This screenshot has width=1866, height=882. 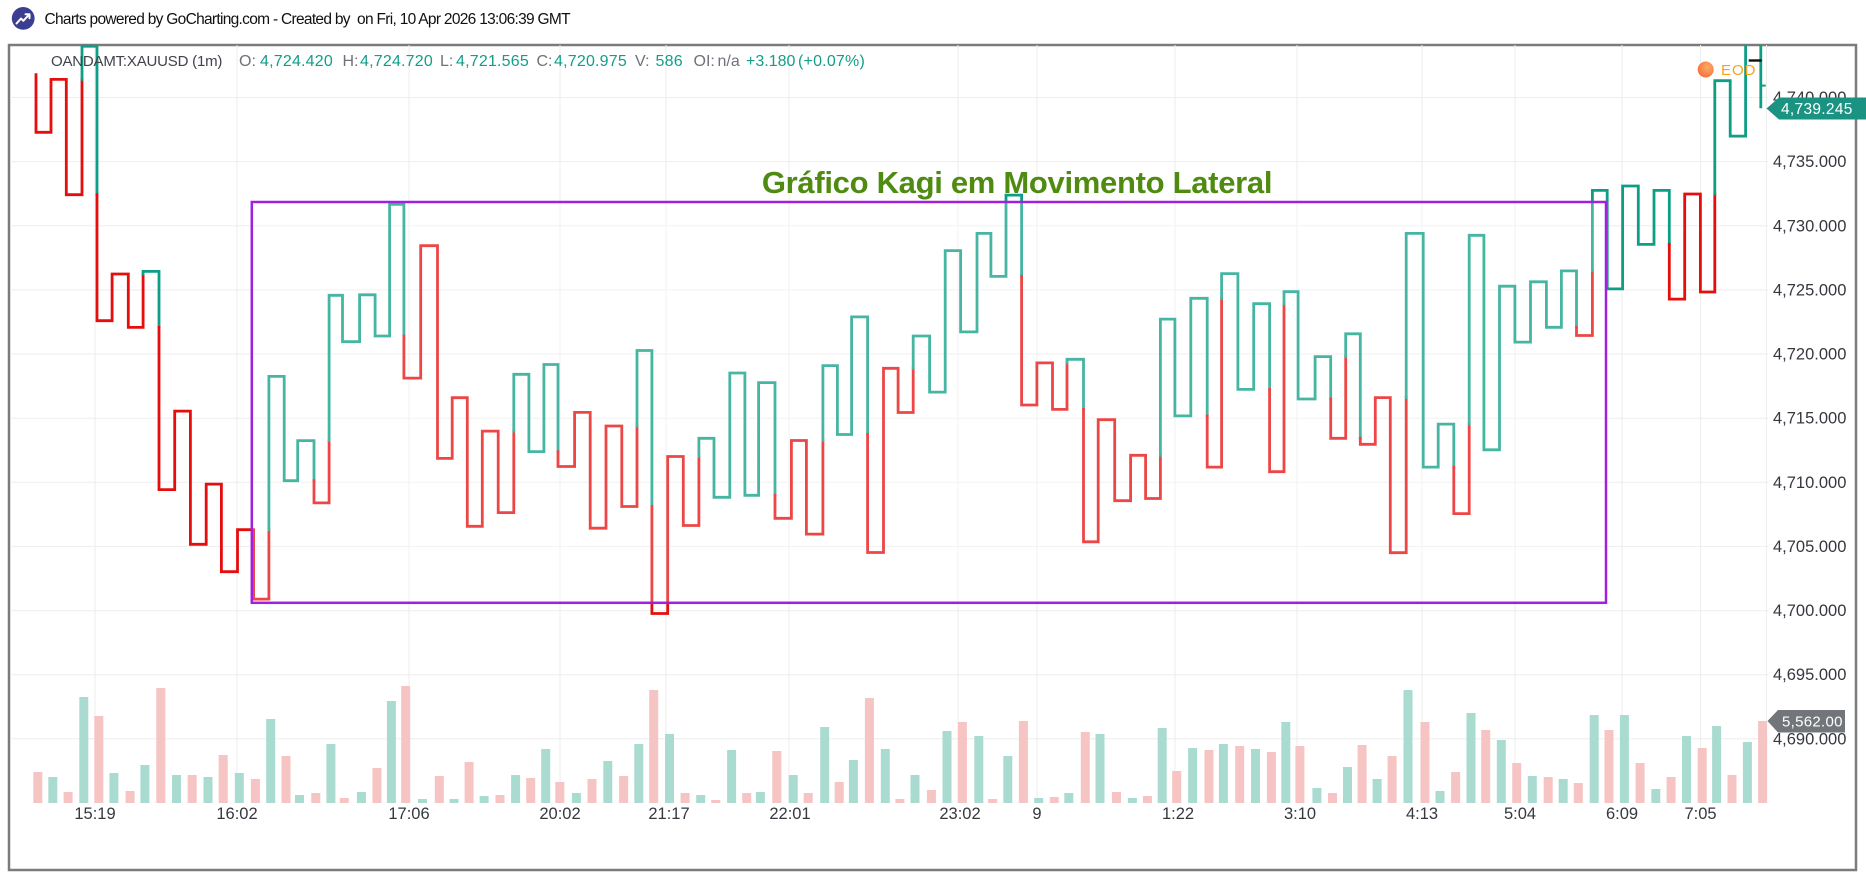 What do you see at coordinates (236, 814) in the screenshot?
I see `svg-text: 16:02` at bounding box center [236, 814].